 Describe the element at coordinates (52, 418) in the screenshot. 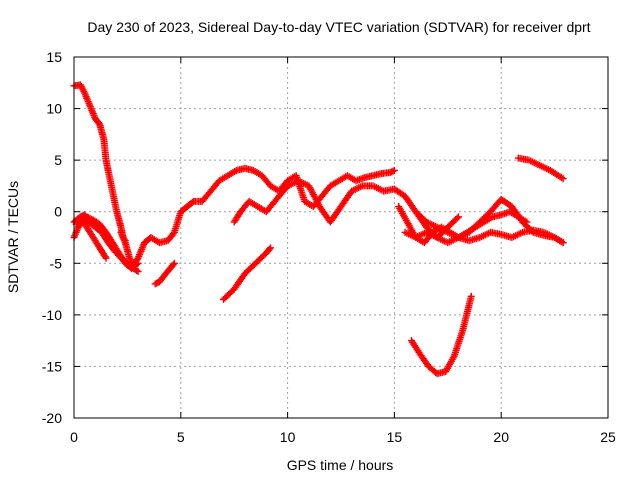

I see `y-tick-label: -20` at that location.